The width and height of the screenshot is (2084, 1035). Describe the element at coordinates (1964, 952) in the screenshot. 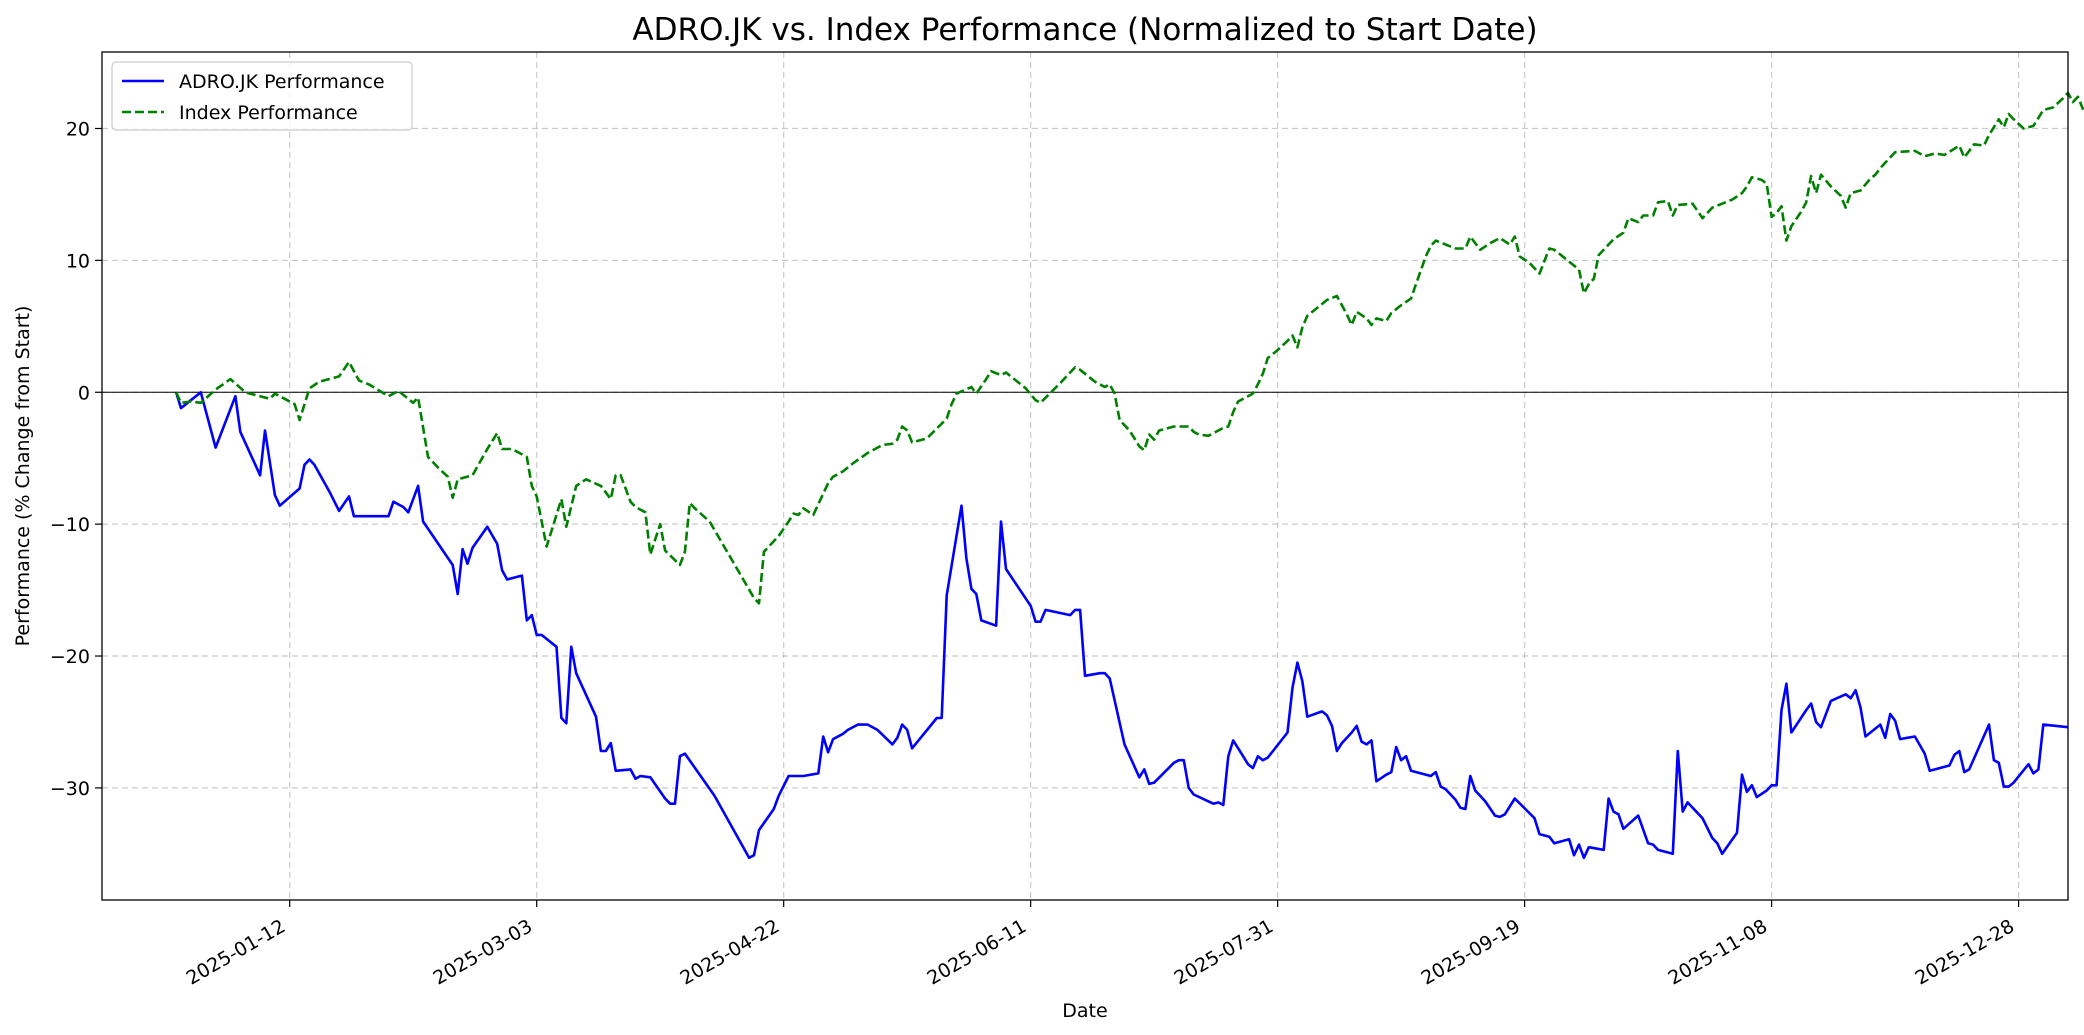

I see `x-tick-label: 2025-12-28` at that location.